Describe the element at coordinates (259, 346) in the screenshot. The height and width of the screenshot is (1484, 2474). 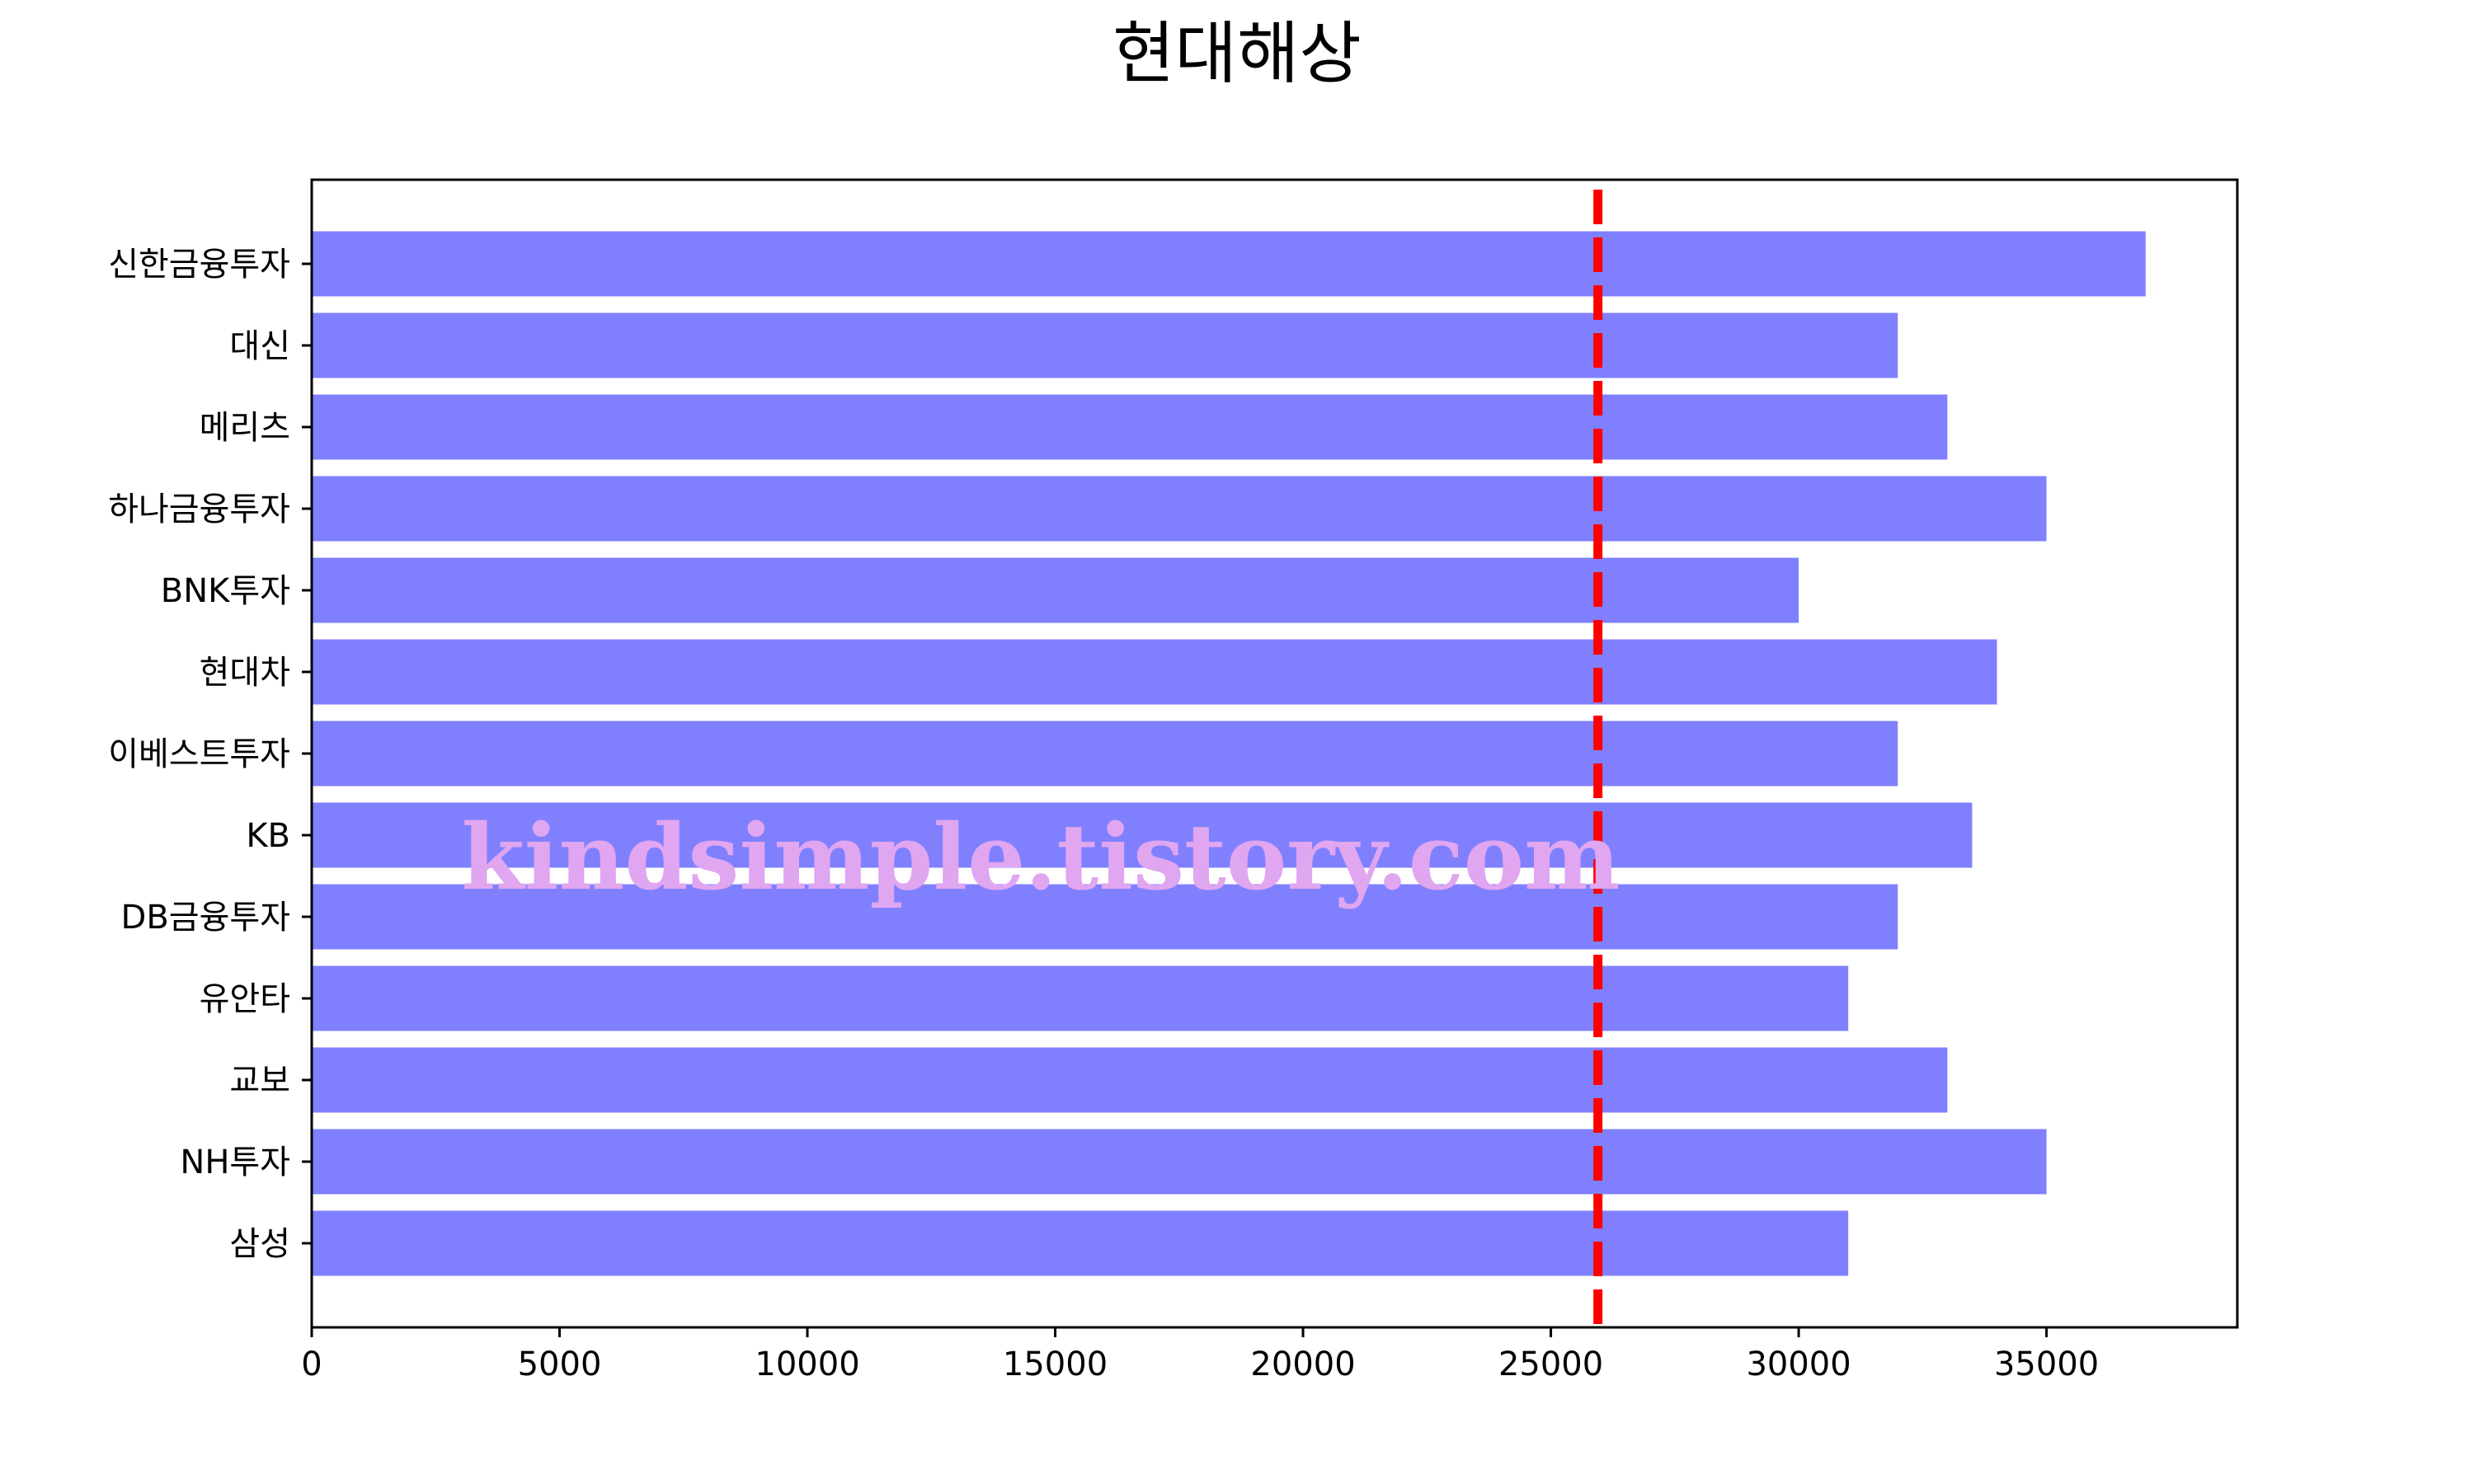
I see `y-tick-label: 대신` at that location.